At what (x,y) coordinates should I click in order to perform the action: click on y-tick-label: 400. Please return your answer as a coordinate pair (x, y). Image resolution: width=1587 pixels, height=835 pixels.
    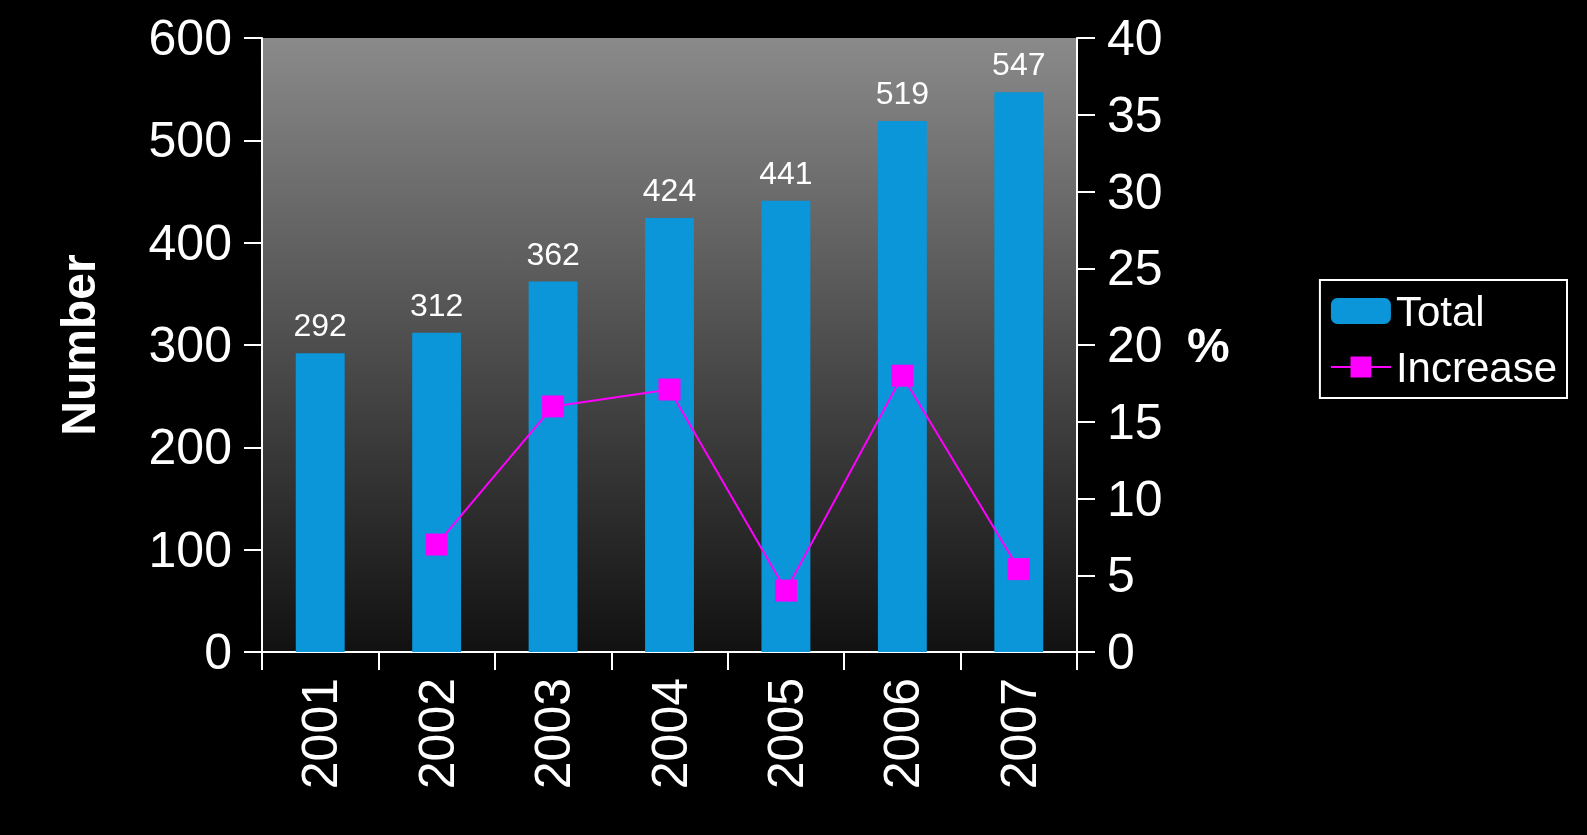
    Looking at the image, I should click on (190, 242).